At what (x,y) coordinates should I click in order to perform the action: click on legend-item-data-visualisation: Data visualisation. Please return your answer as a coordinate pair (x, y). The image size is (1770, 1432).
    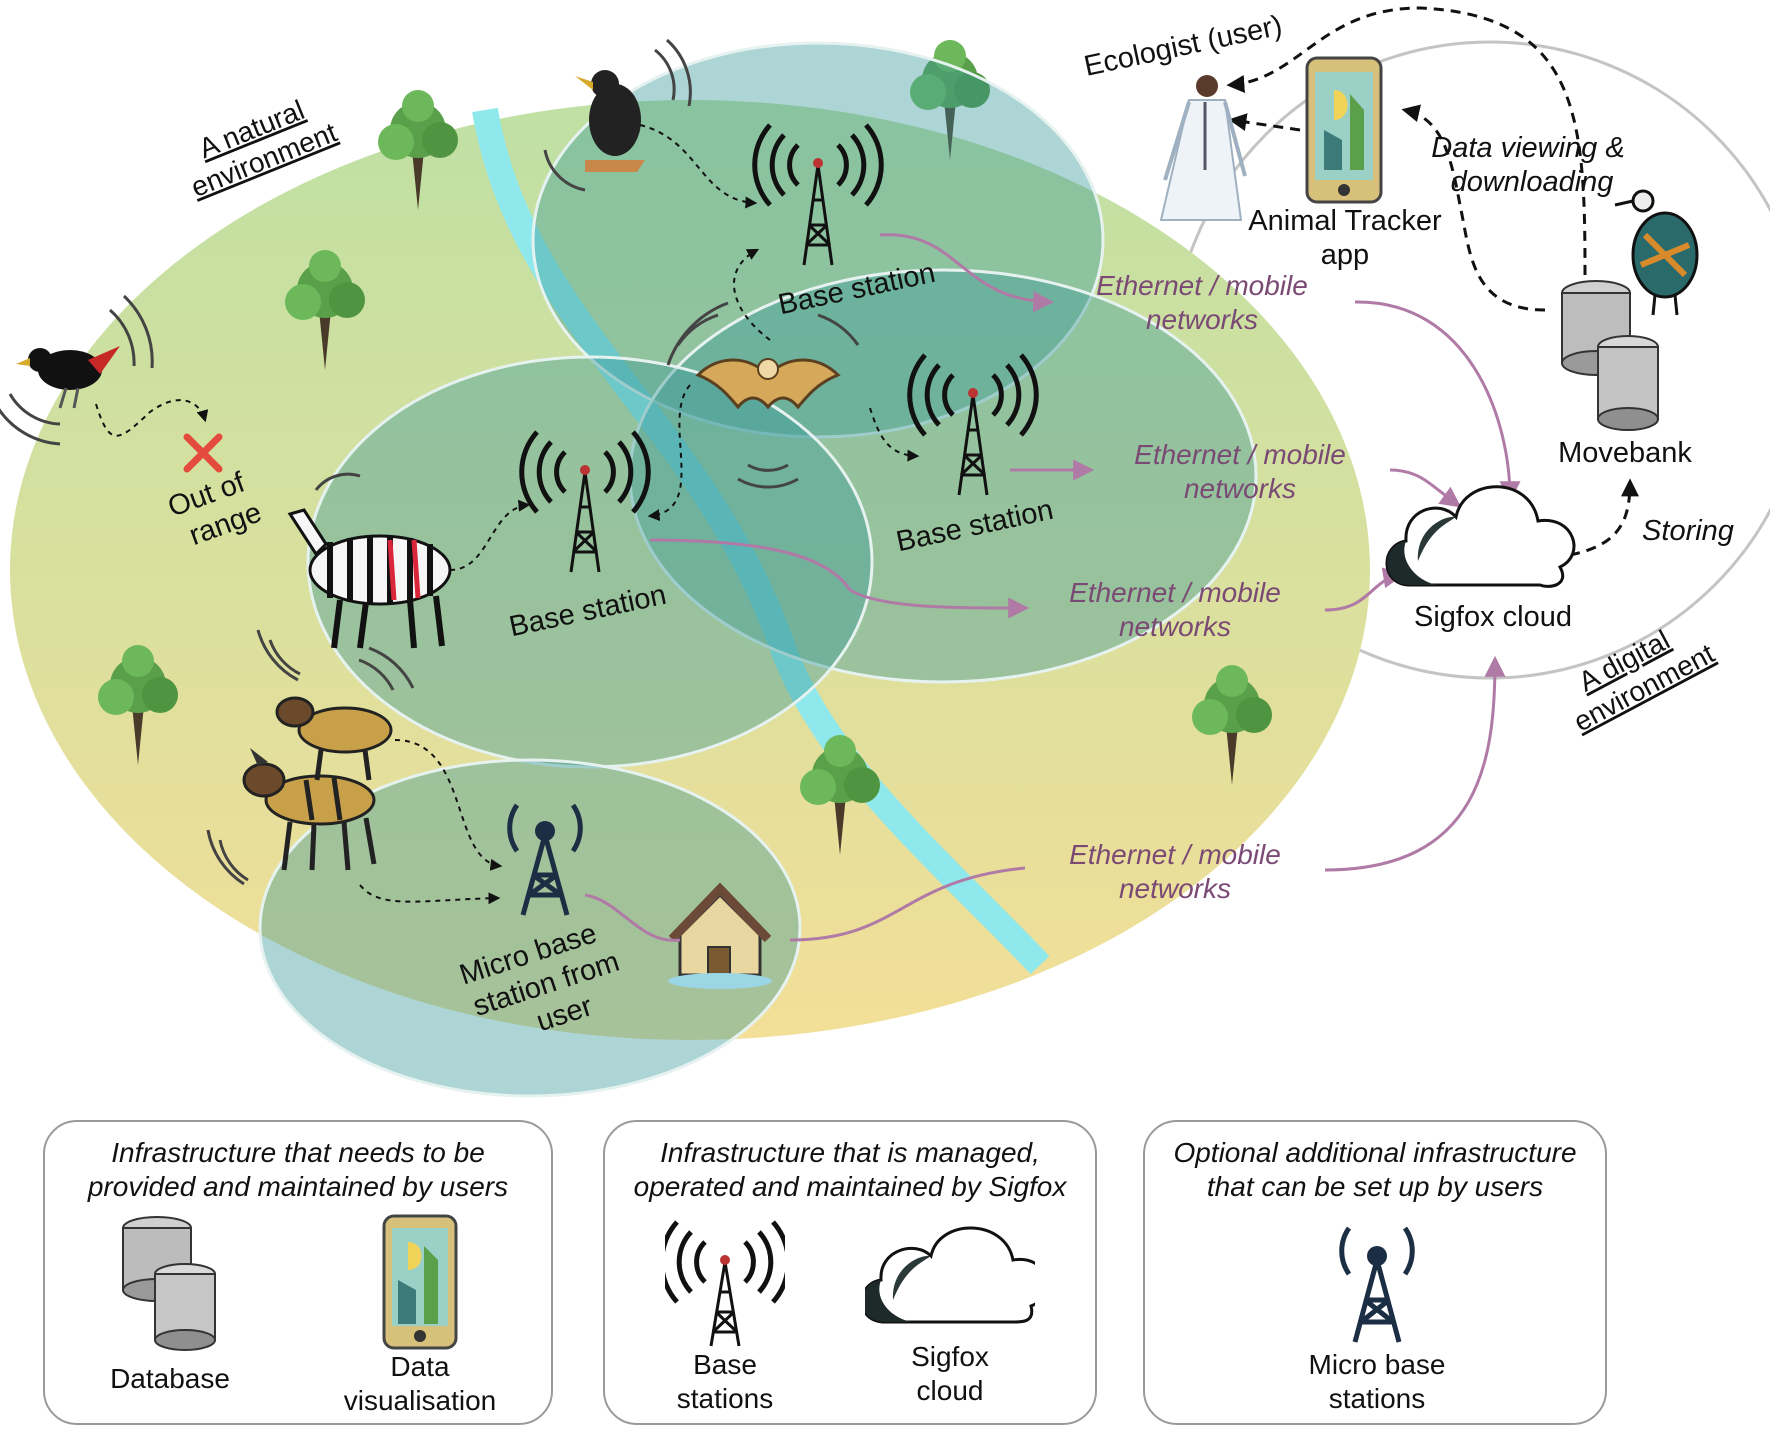
    Looking at the image, I should click on (420, 1316).